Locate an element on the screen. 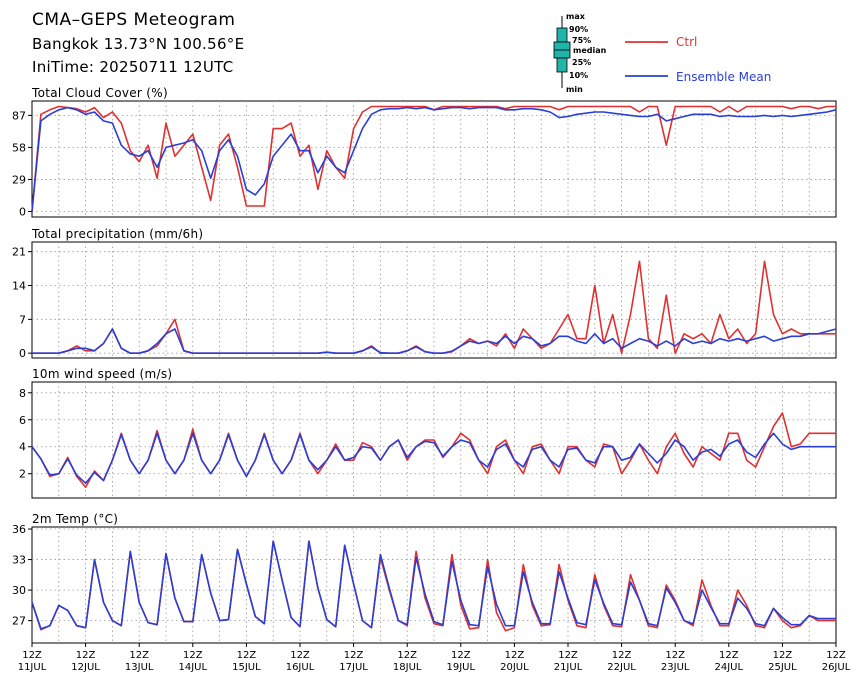  legend-median: median is located at coordinates (590, 50).